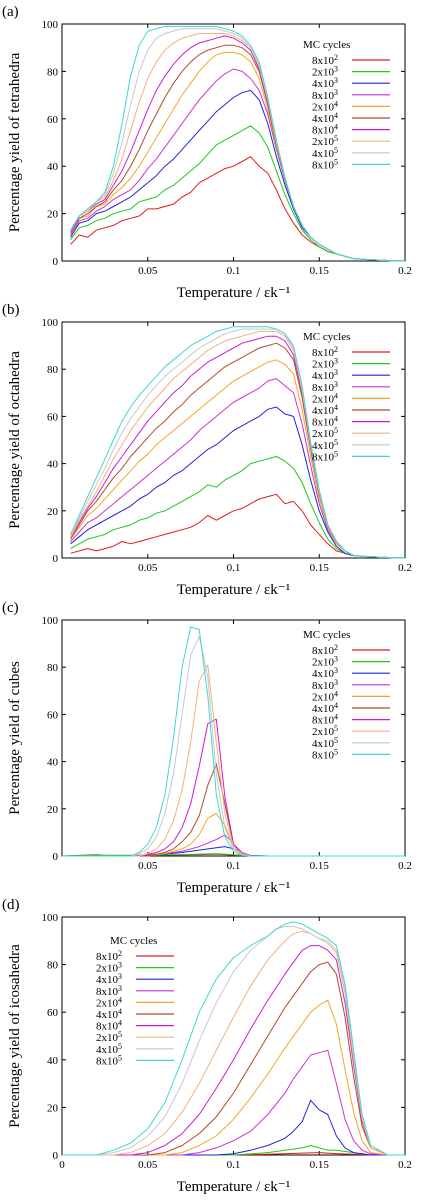 The height and width of the screenshot is (1202, 425). I want to click on panel-label: (c), so click(10, 608).